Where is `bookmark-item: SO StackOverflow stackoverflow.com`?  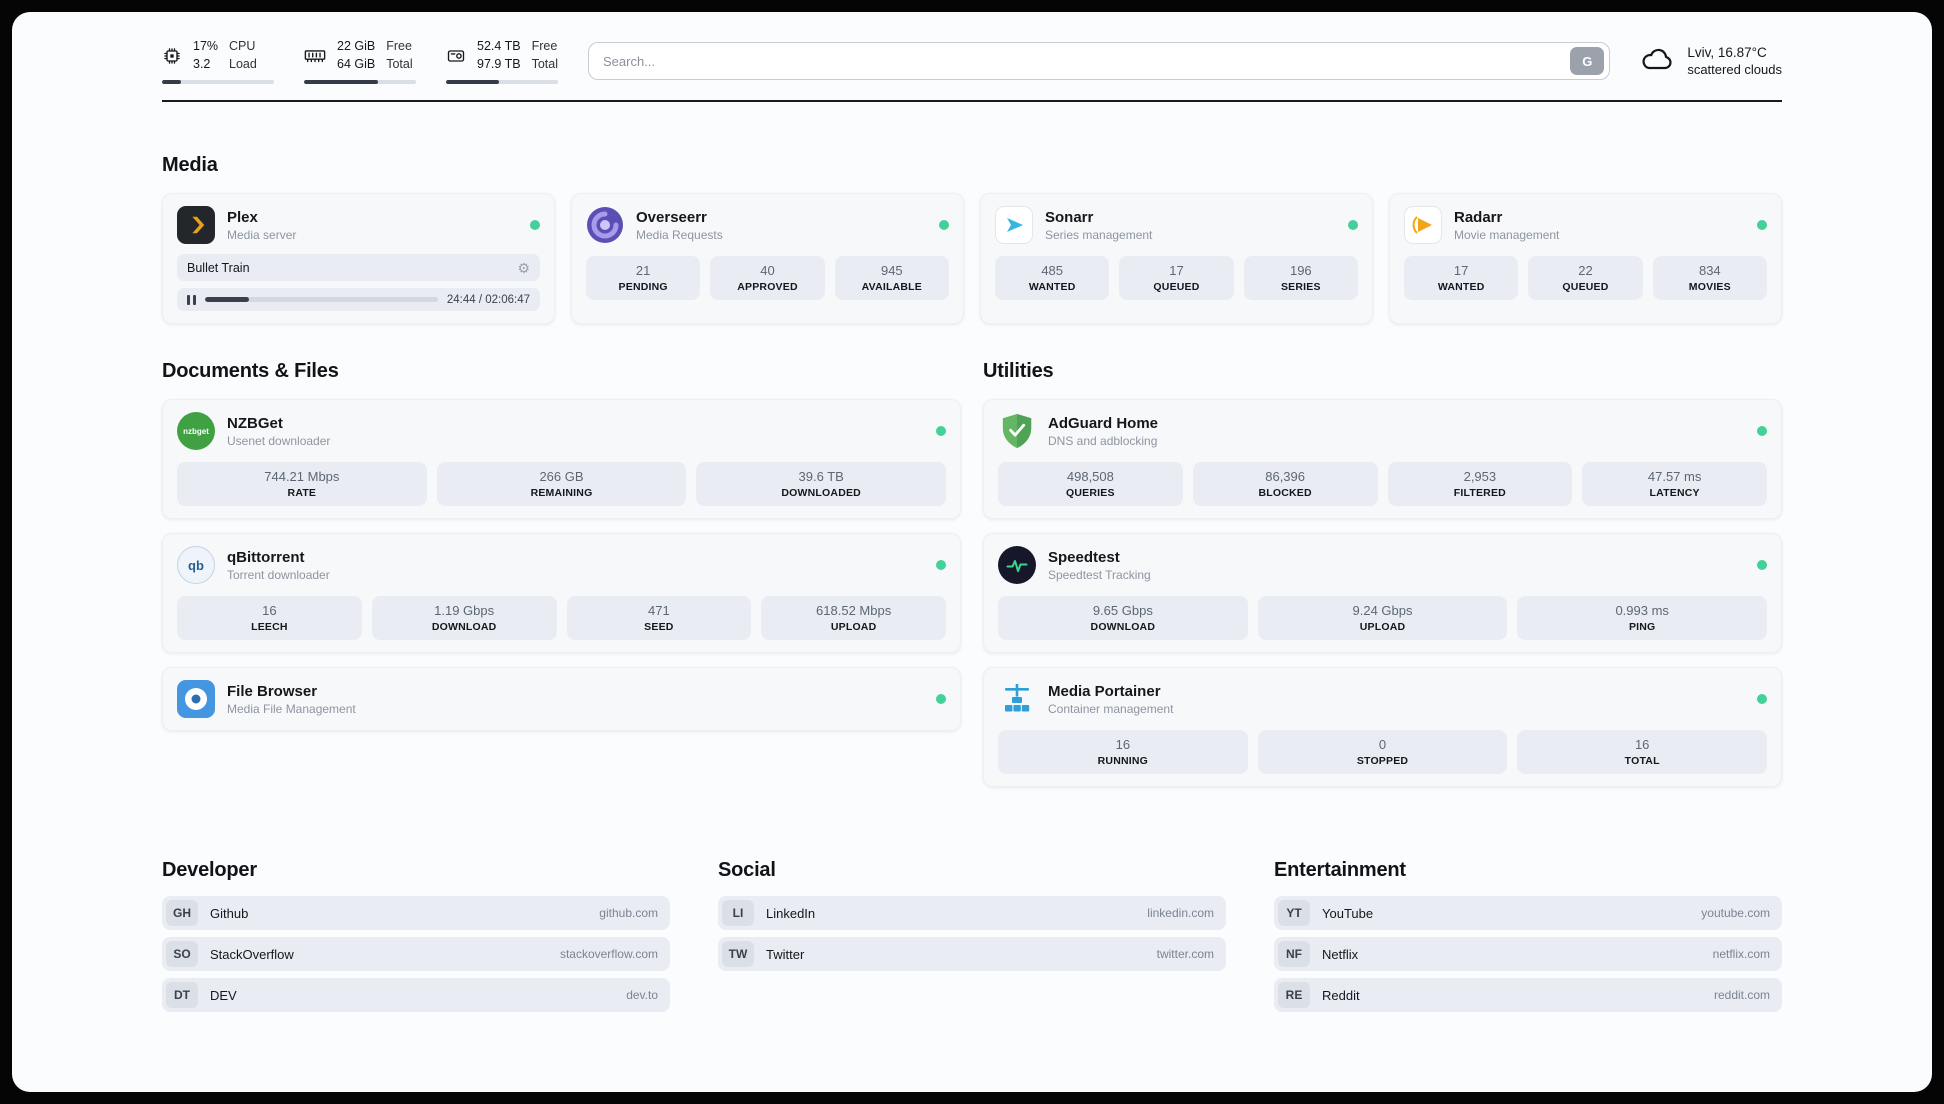 bookmark-item: SO StackOverflow stackoverflow.com is located at coordinates (416, 954).